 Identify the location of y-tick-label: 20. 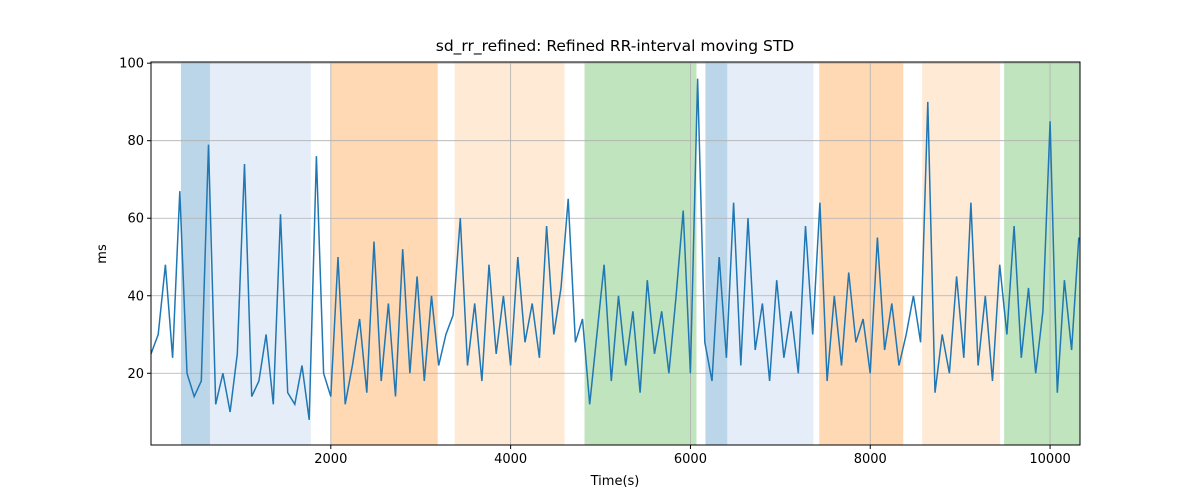
(135, 374).